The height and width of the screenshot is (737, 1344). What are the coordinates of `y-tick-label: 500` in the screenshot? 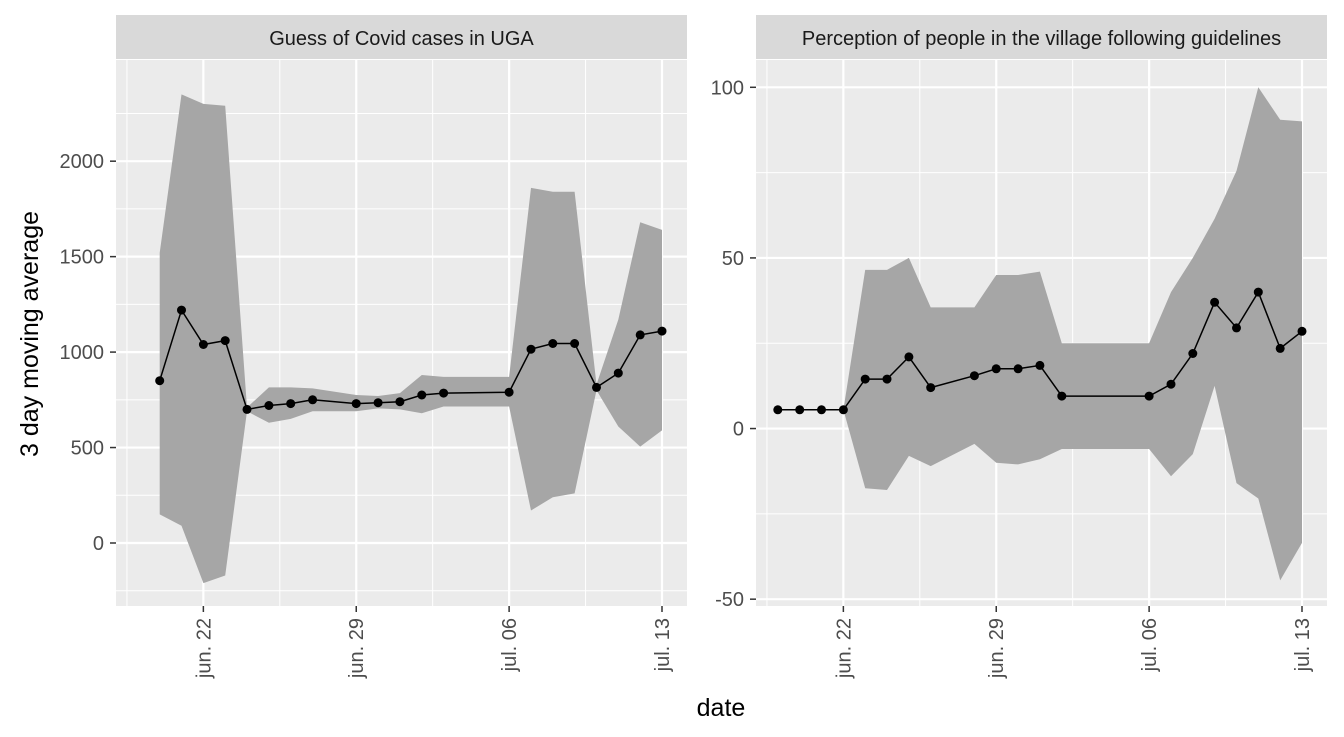 It's located at (87, 449).